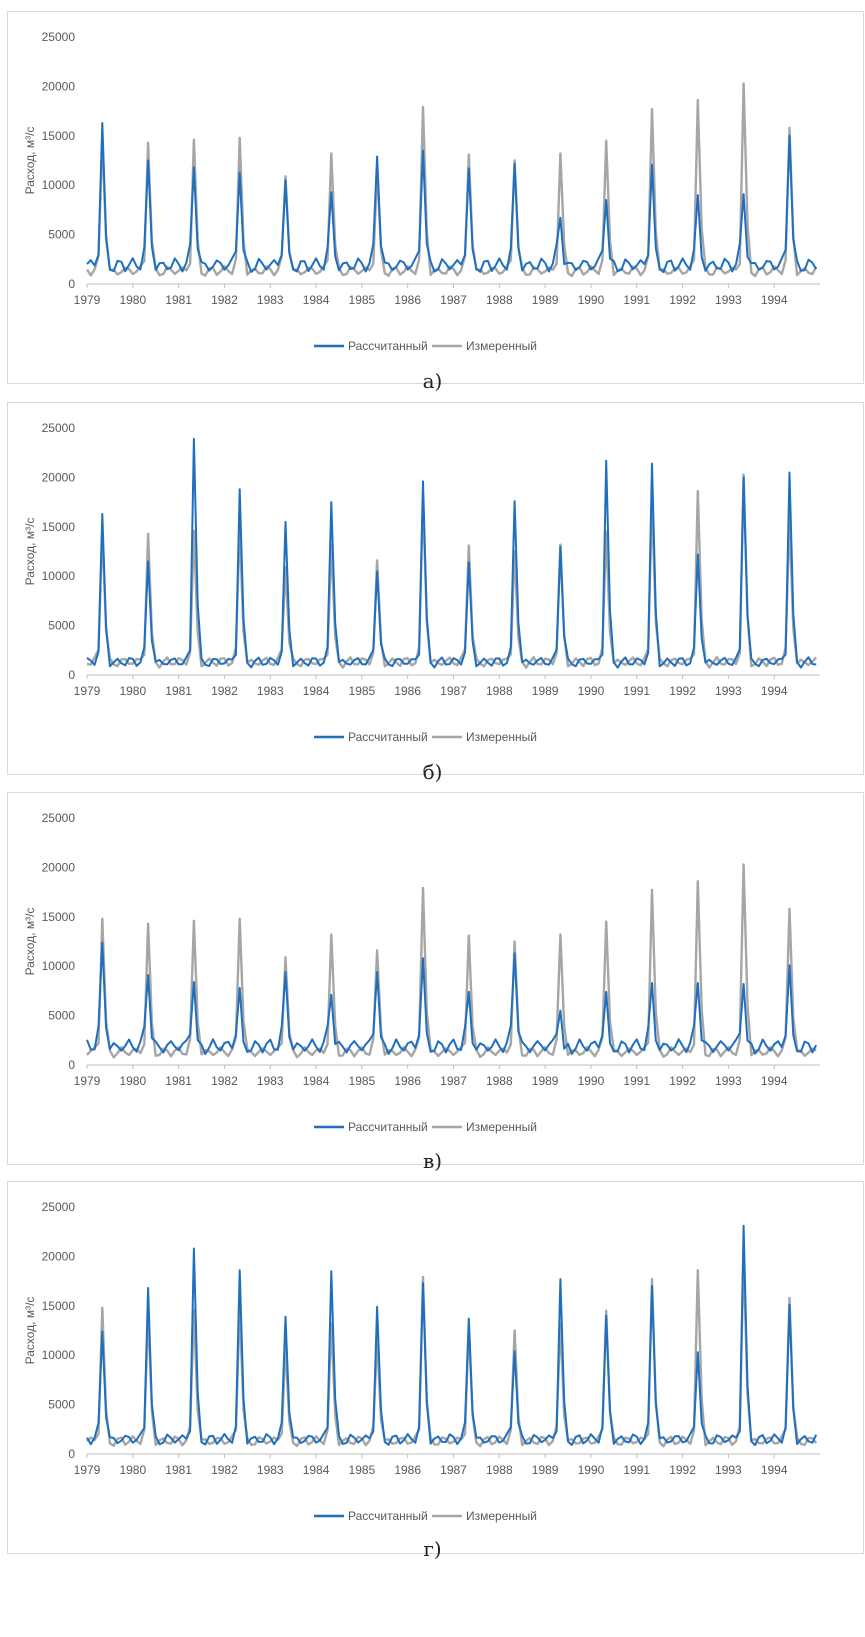  What do you see at coordinates (432, 1161) in the screenshot?
I see `panel-caption: в)` at bounding box center [432, 1161].